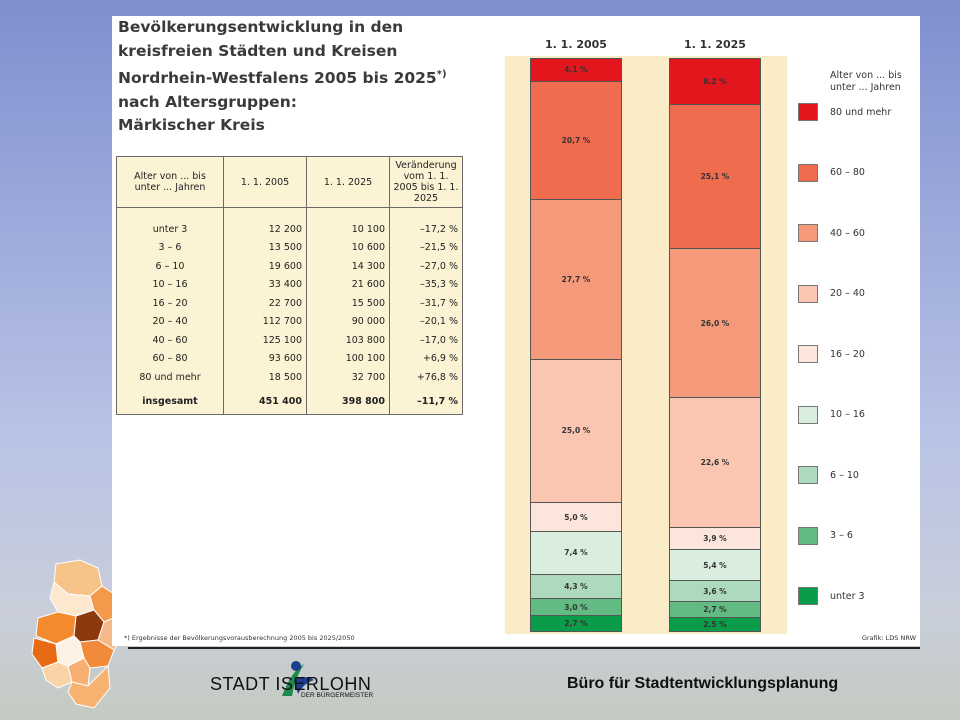 This screenshot has width=960, height=720. I want to click on legend-item: 80 und mehr, so click(844, 112).